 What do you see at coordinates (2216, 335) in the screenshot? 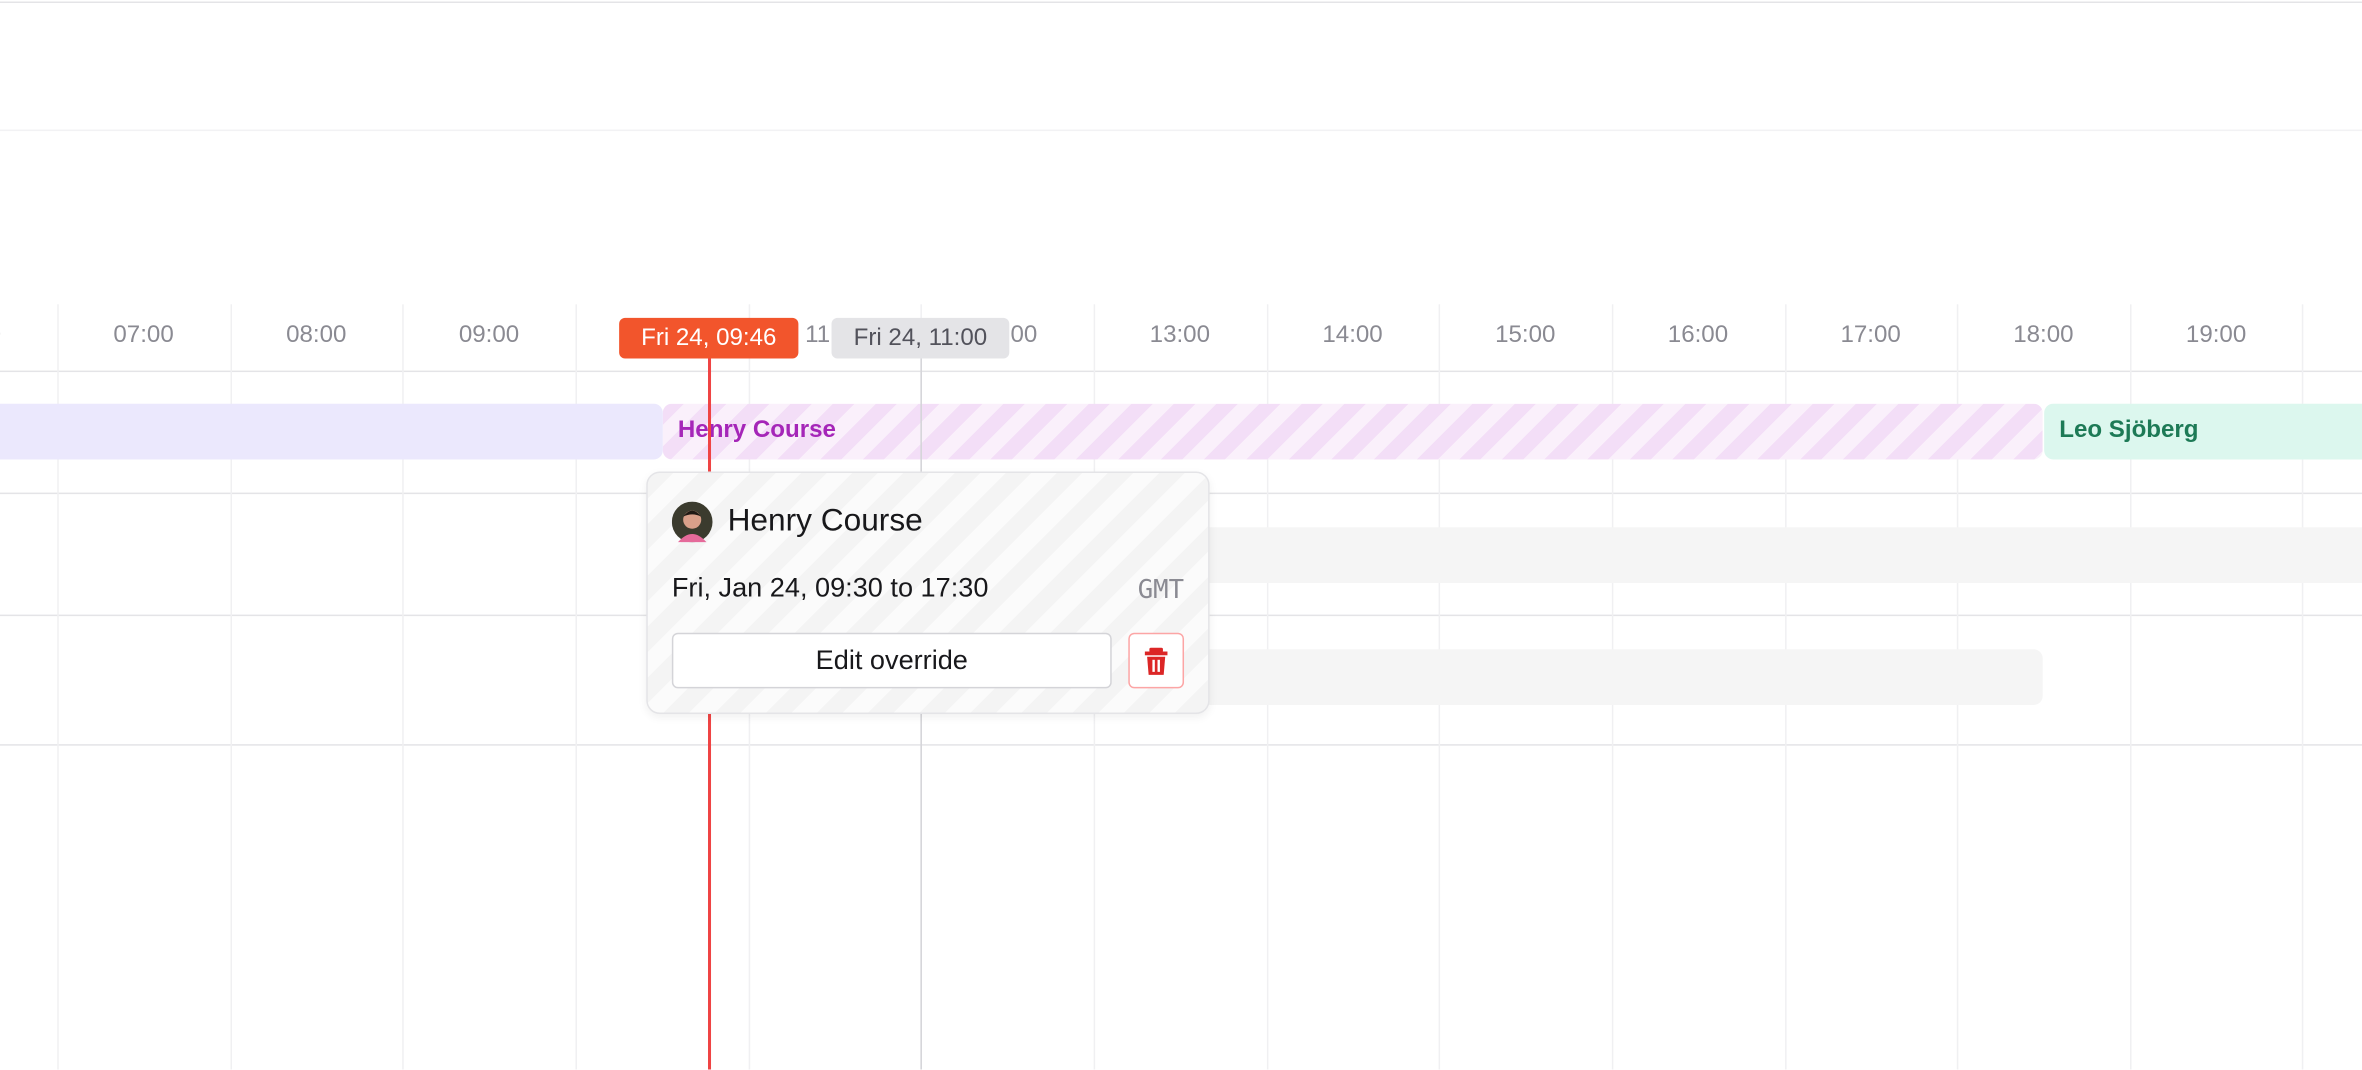
I see `hour-label: 19:00` at bounding box center [2216, 335].